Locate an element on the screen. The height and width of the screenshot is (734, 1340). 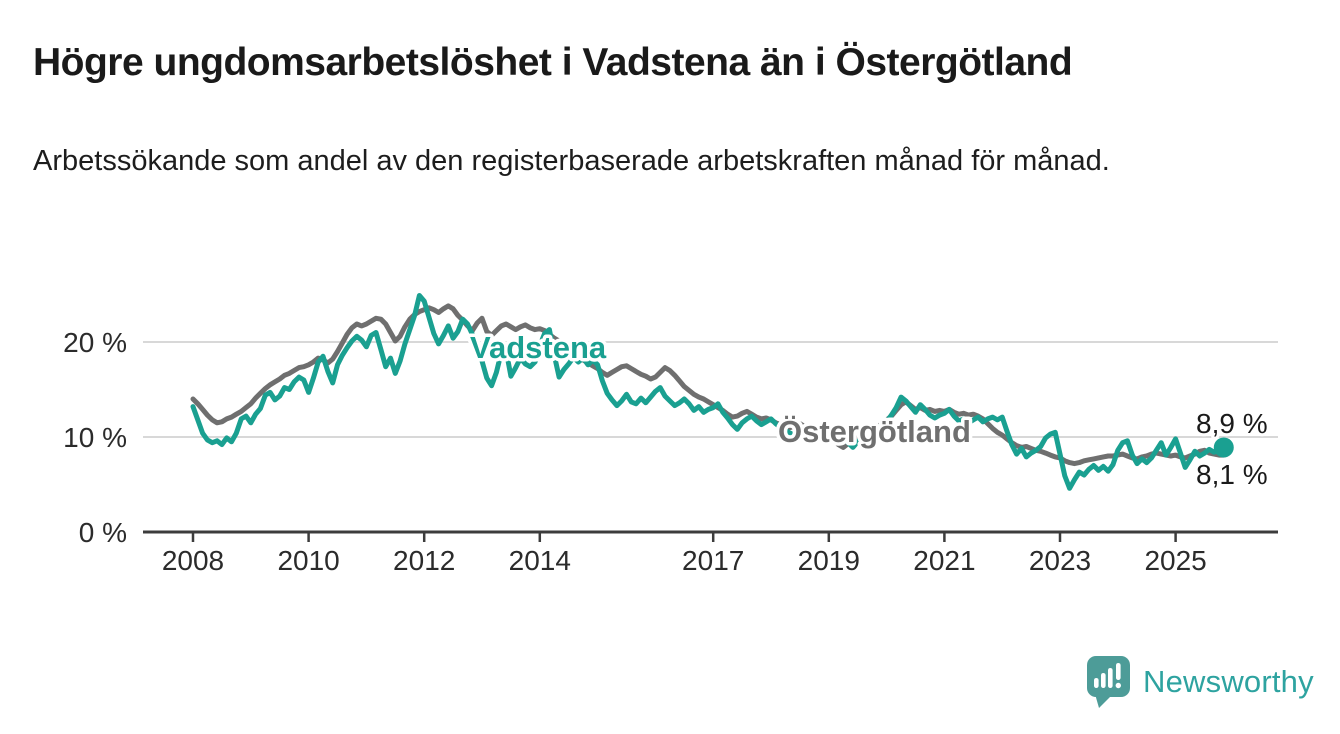
x-axis: 2008 2010 2012 2014 2017 2019 2021 2023 2025 is located at coordinates (710, 553).